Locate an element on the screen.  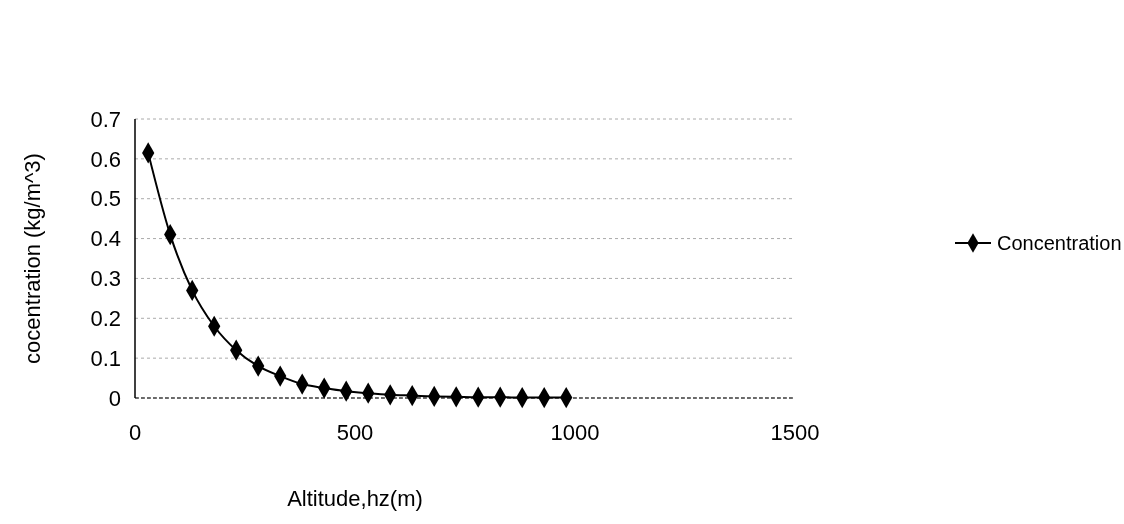
y-tick-label: 0.6 is located at coordinates (105, 159).